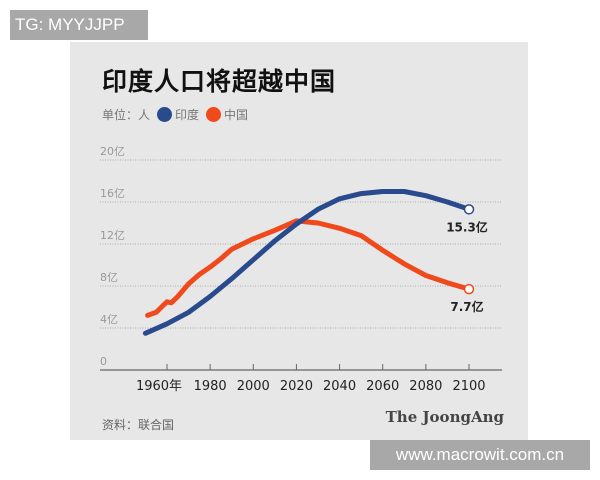 The image size is (600, 480). What do you see at coordinates (296, 386) in the screenshot?
I see `x-tick-label: 2020` at bounding box center [296, 386].